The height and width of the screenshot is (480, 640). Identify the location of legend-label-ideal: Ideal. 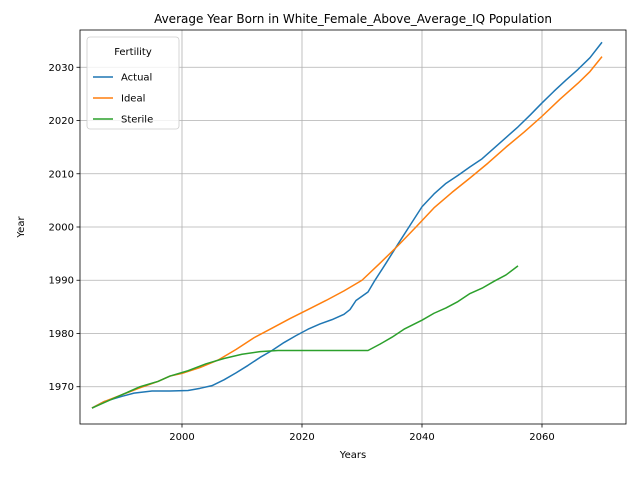
(133, 99).